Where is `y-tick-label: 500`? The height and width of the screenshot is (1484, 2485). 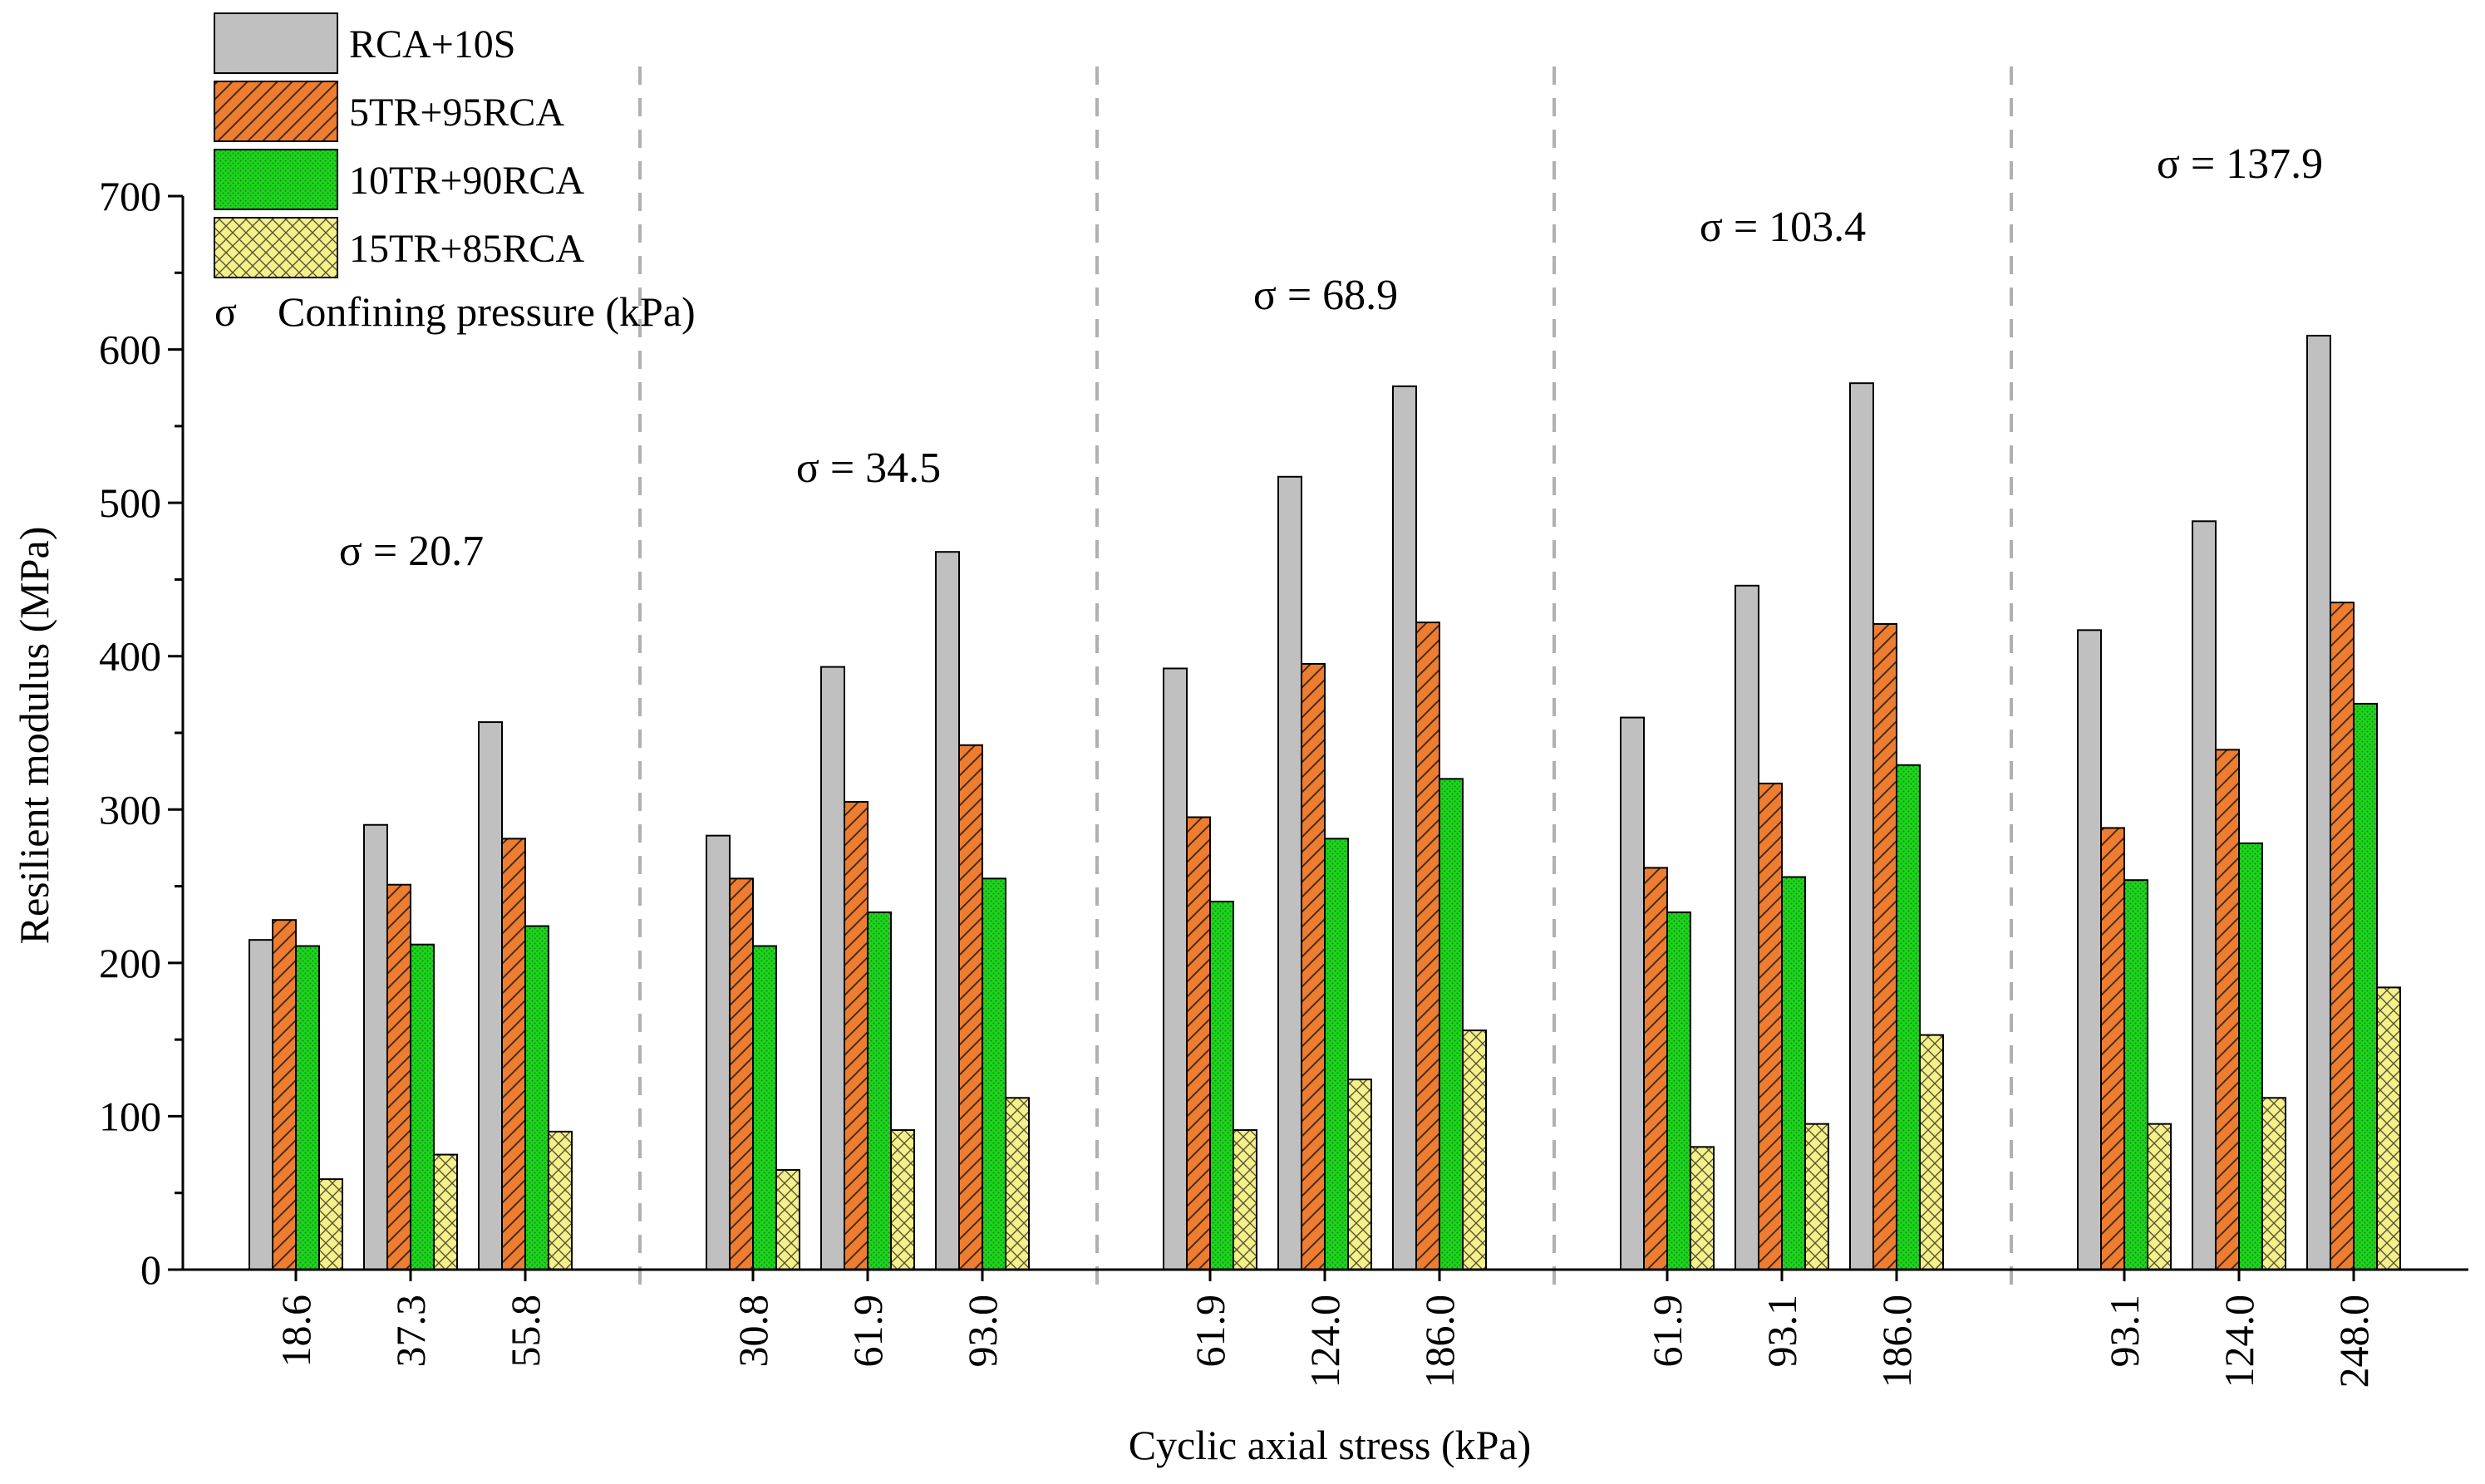
y-tick-label: 500 is located at coordinates (130, 502).